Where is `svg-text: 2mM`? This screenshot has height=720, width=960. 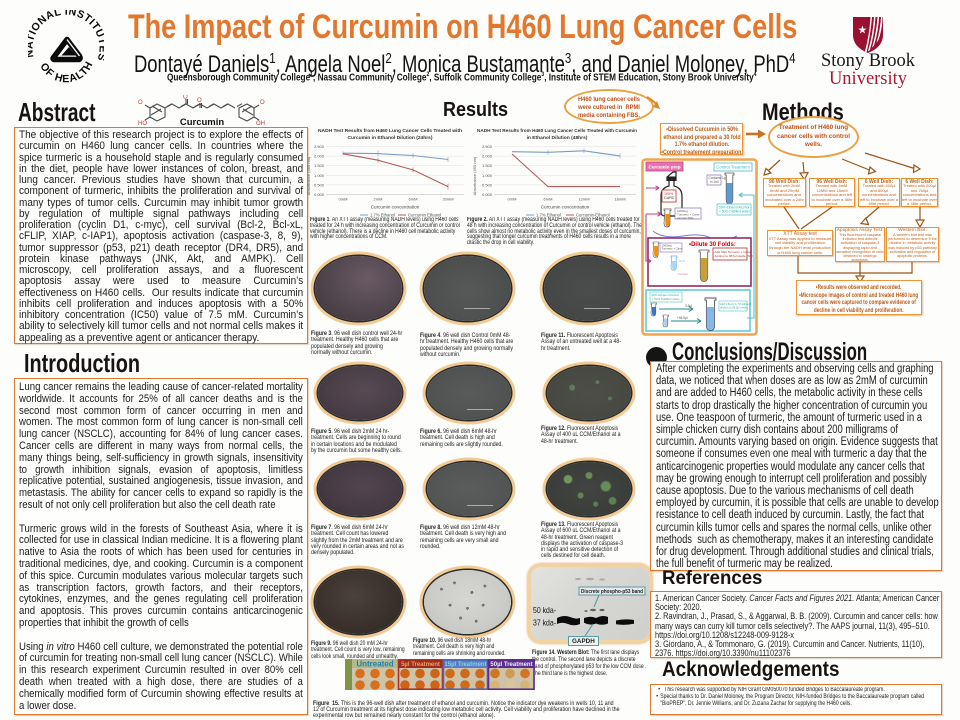 svg-text: 2mM is located at coordinates (378, 199).